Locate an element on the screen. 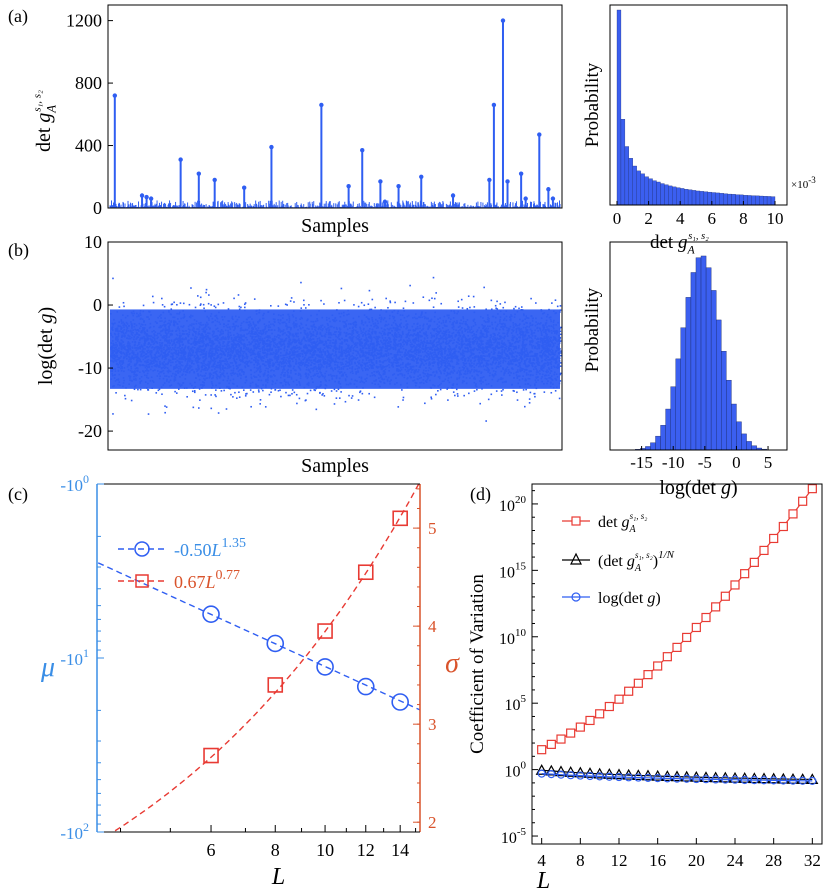 The height and width of the screenshot is (890, 830). hist-bar is located at coordinates (678, 196).